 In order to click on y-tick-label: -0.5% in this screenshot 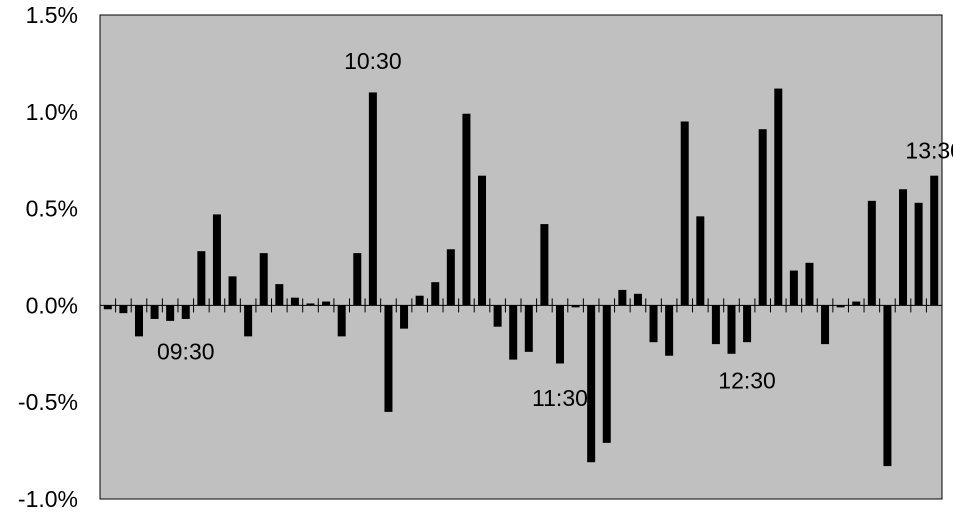, I will do `click(48, 402)`.